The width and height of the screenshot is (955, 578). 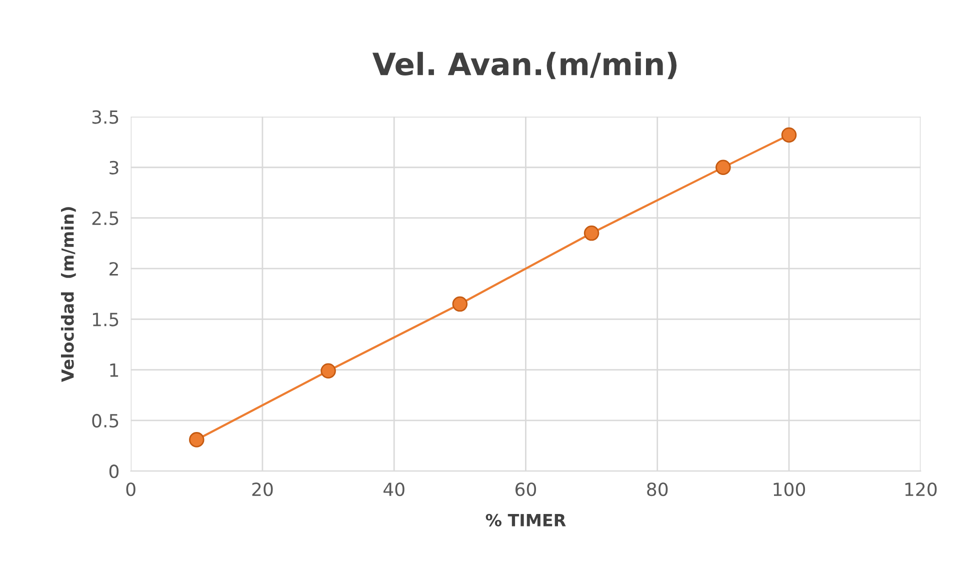 What do you see at coordinates (68, 294) in the screenshot?
I see `y-axis-title: Velocidad (m/min)` at bounding box center [68, 294].